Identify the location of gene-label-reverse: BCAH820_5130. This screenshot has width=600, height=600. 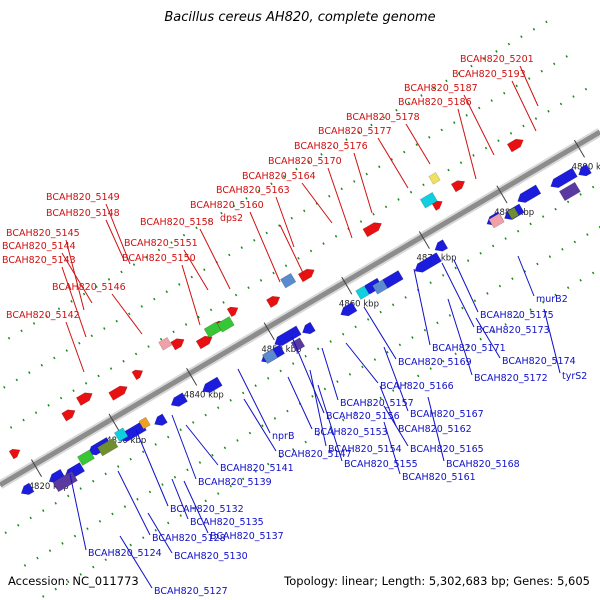
(211, 556).